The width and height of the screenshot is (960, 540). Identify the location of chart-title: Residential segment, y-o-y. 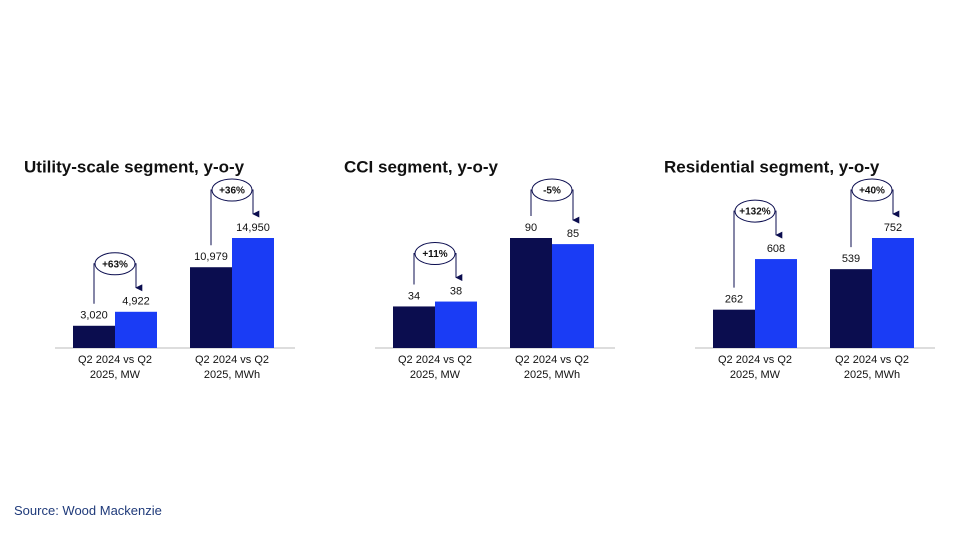
(772, 166).